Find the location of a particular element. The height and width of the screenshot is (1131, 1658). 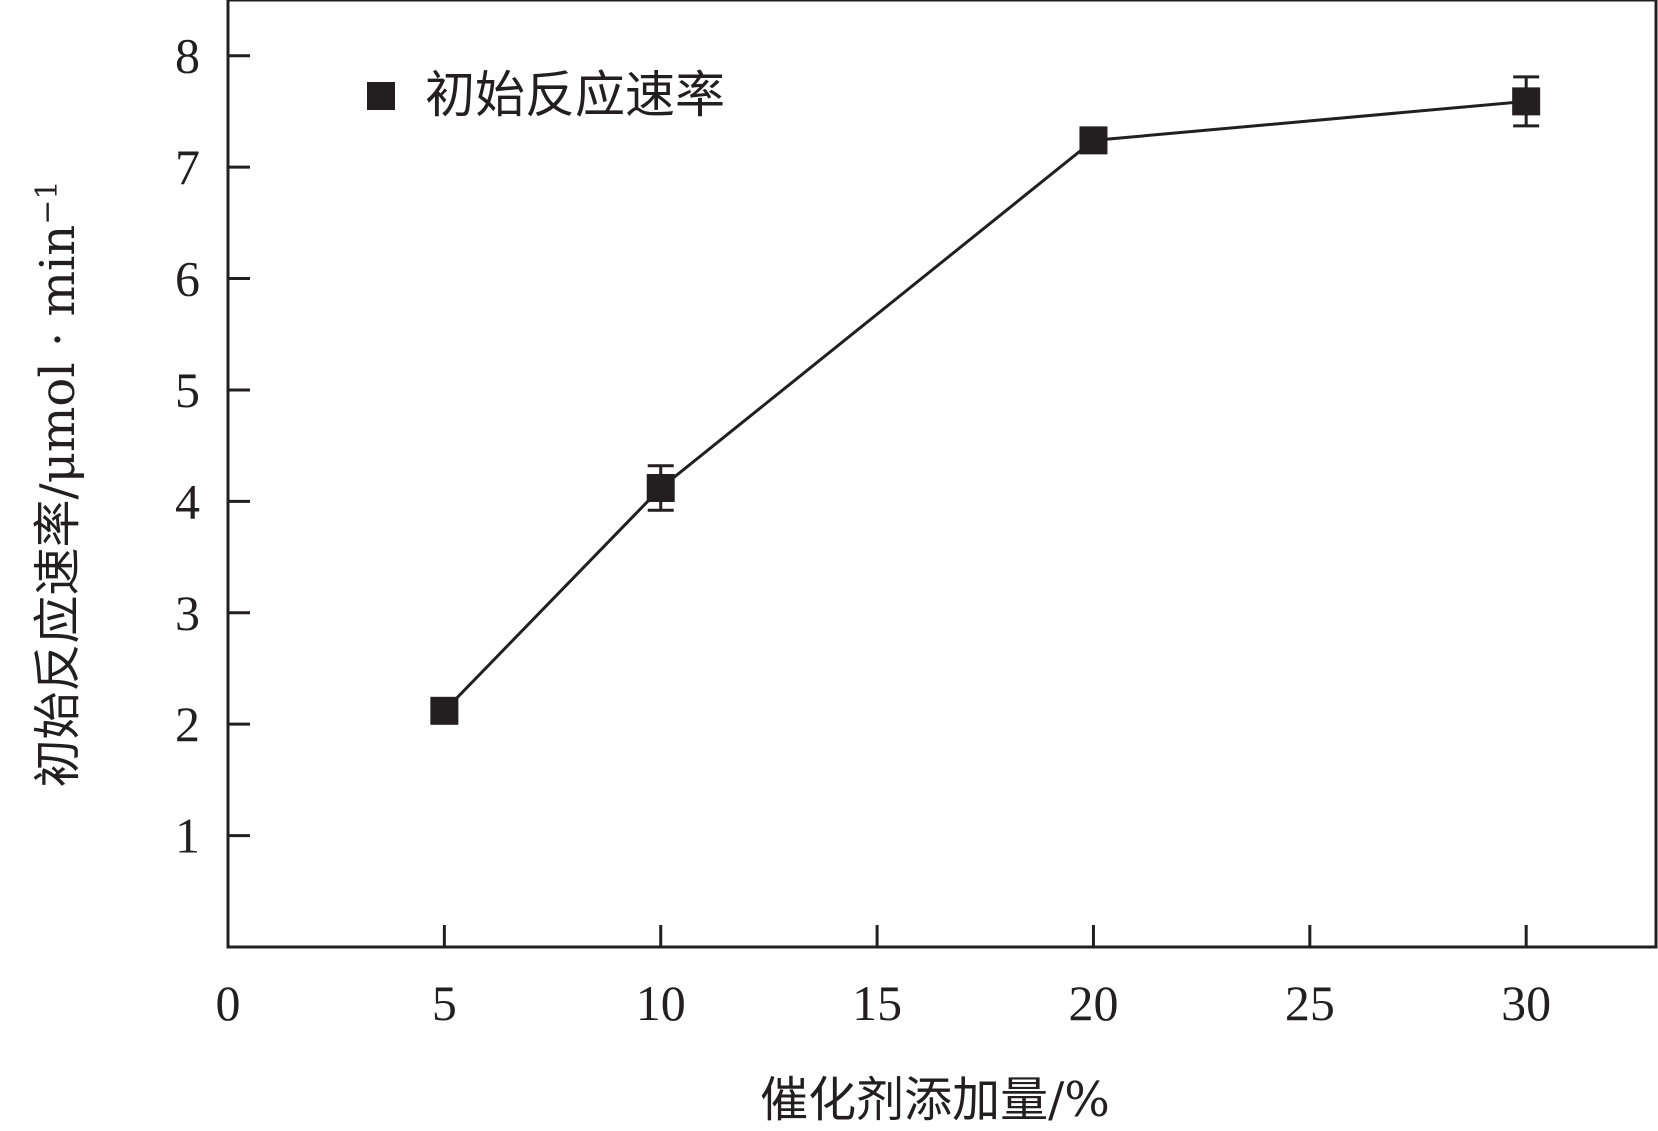

y-tick-label: 2 is located at coordinates (187, 724).